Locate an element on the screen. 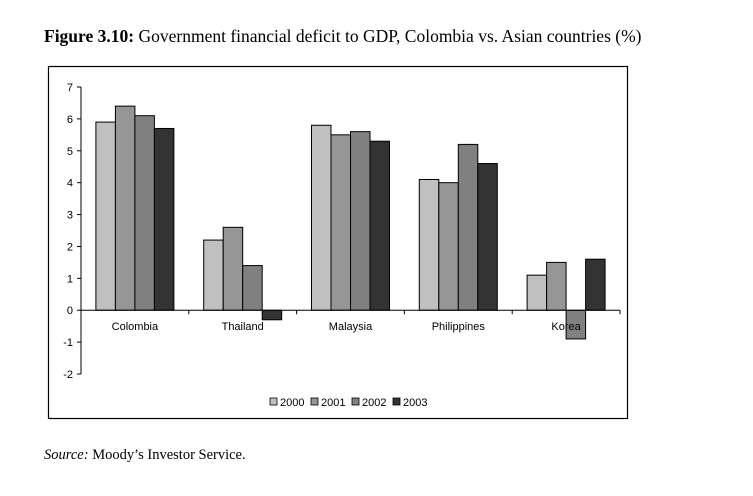 This screenshot has height=496, width=753. figure-label: Figure 3.10: is located at coordinates (89, 36).